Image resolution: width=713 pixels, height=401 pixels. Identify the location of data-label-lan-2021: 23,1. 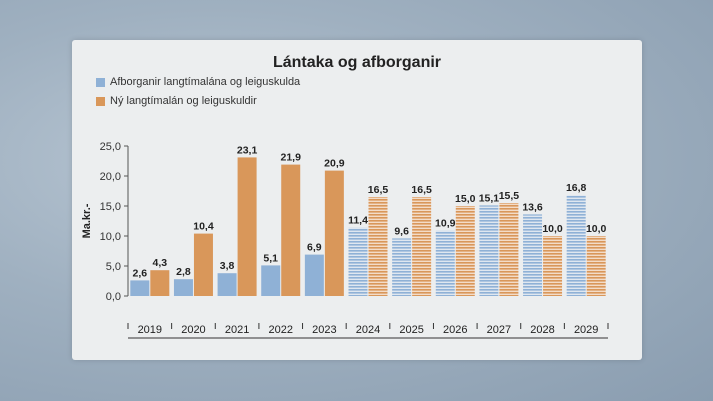
(247, 150).